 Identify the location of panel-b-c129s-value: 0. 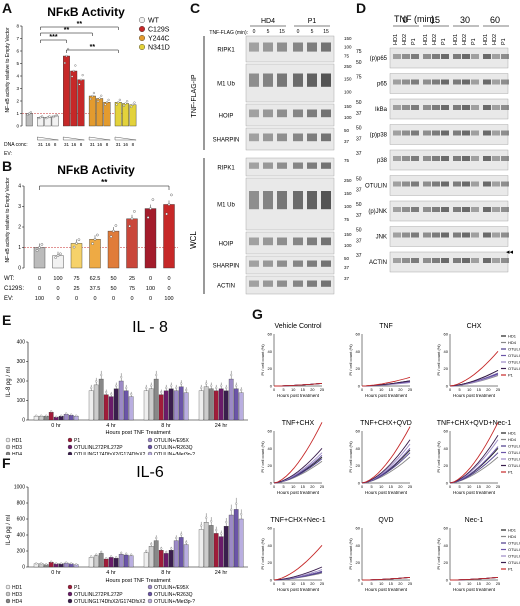
(168, 289).